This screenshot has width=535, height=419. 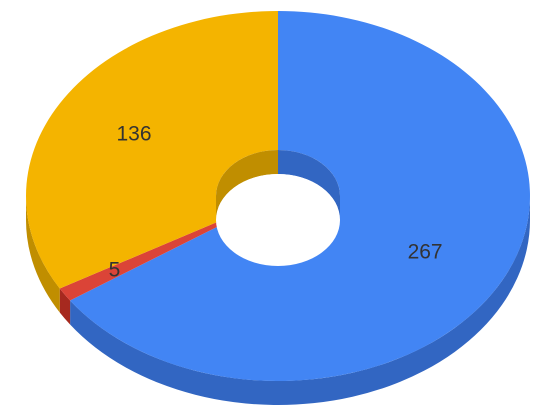 What do you see at coordinates (133, 133) in the screenshot?
I see `slice-label-136: 136` at bounding box center [133, 133].